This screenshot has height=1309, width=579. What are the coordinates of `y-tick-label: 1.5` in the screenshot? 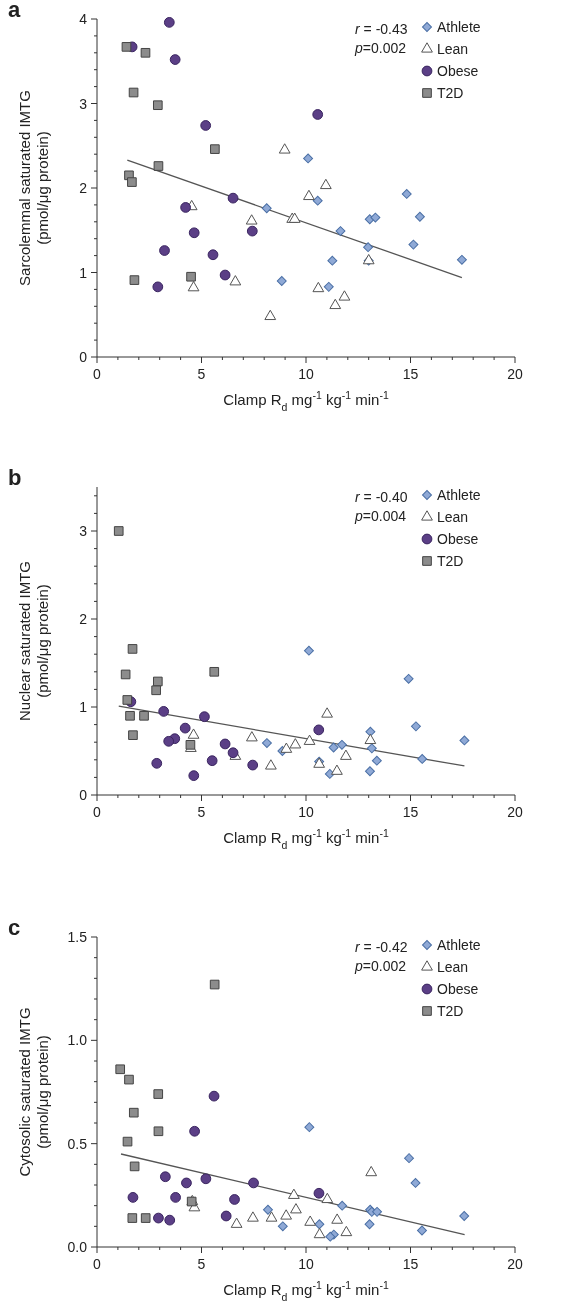 It's located at (77, 937).